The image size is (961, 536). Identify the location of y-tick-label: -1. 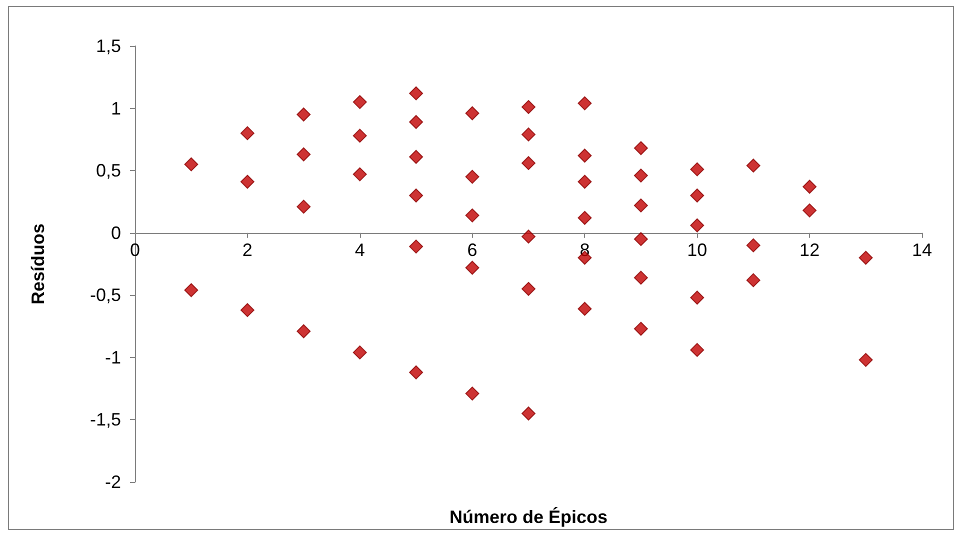
(112, 357).